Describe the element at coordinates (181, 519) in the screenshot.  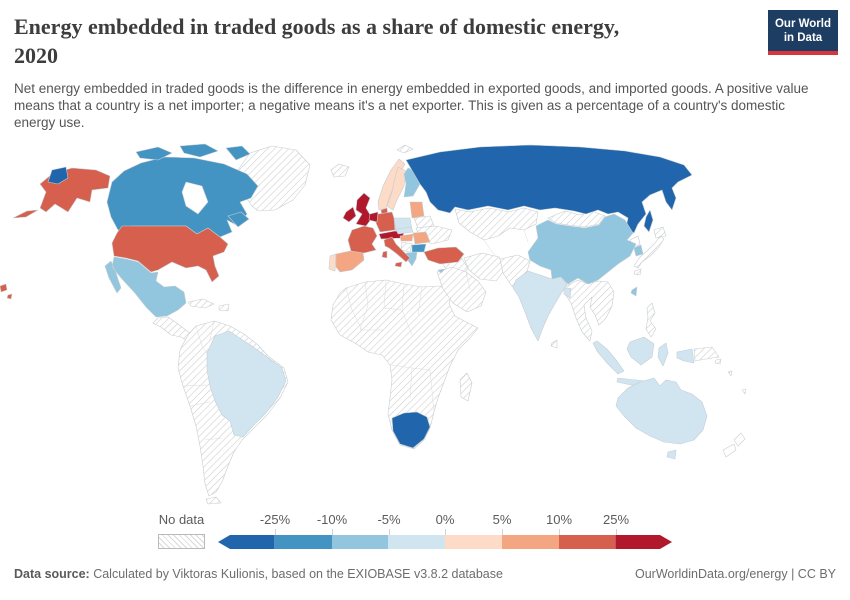
I see `no-data-label: No data` at that location.